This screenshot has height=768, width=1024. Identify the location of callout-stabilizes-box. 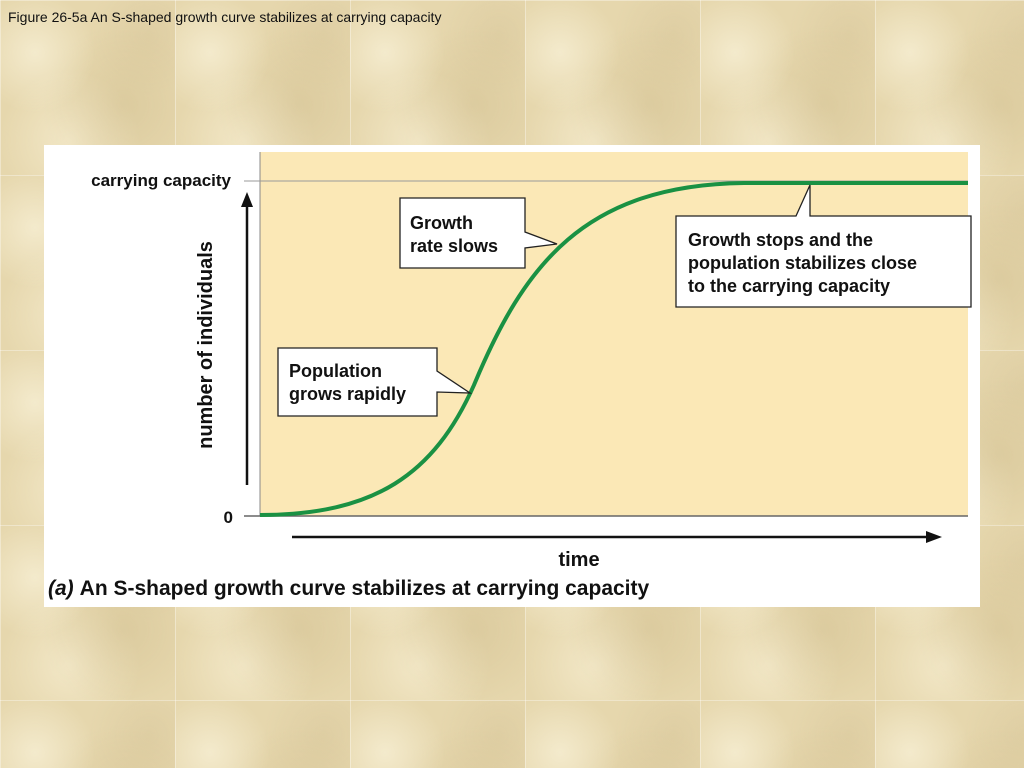
(823, 246).